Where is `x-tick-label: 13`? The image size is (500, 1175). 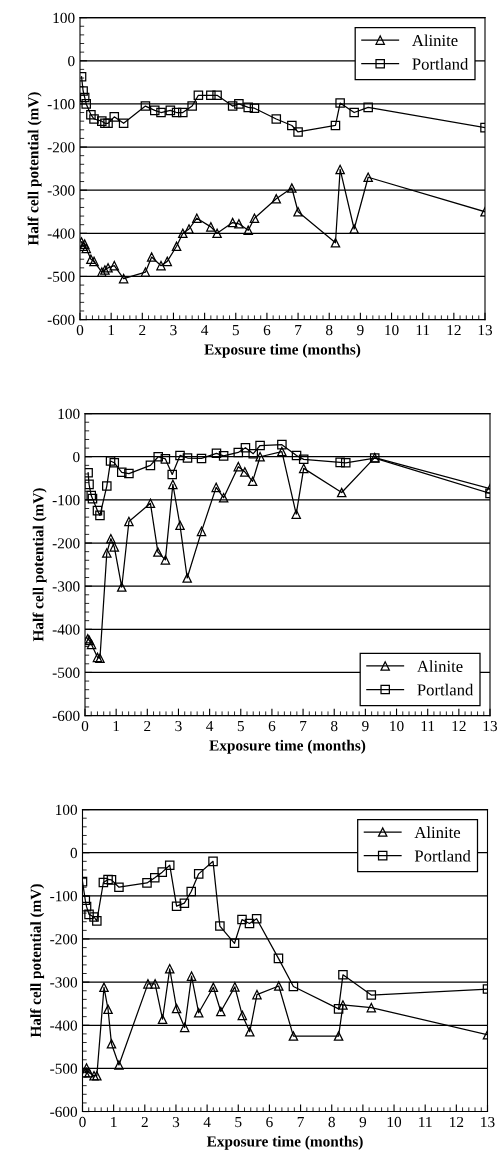 x-tick-label: 13 is located at coordinates (485, 330).